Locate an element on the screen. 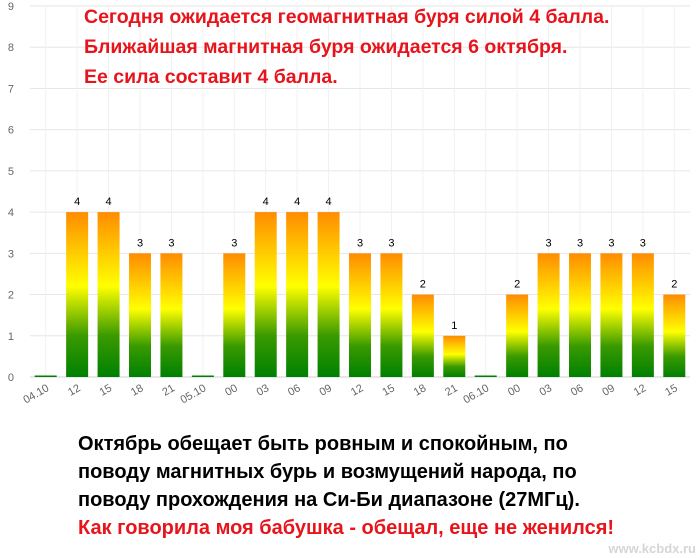 The height and width of the screenshot is (558, 700). x-tick-label: 06.10 is located at coordinates (476, 394).